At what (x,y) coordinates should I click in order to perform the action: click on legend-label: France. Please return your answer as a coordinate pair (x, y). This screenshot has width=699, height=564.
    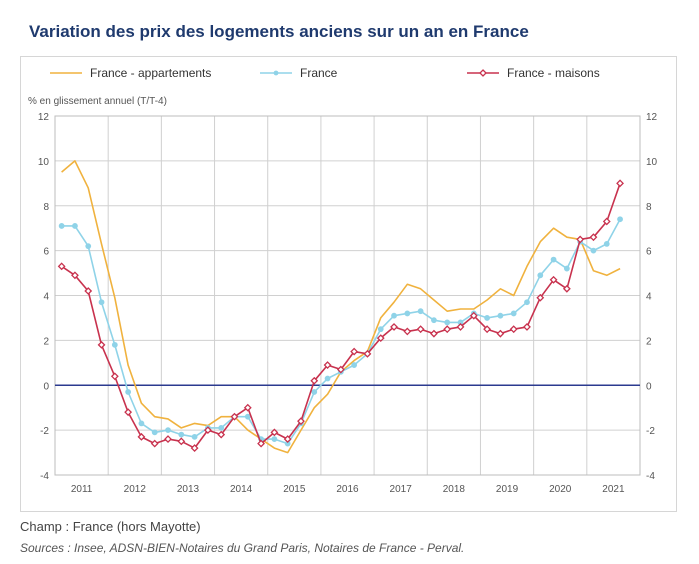
    Looking at the image, I should click on (319, 73).